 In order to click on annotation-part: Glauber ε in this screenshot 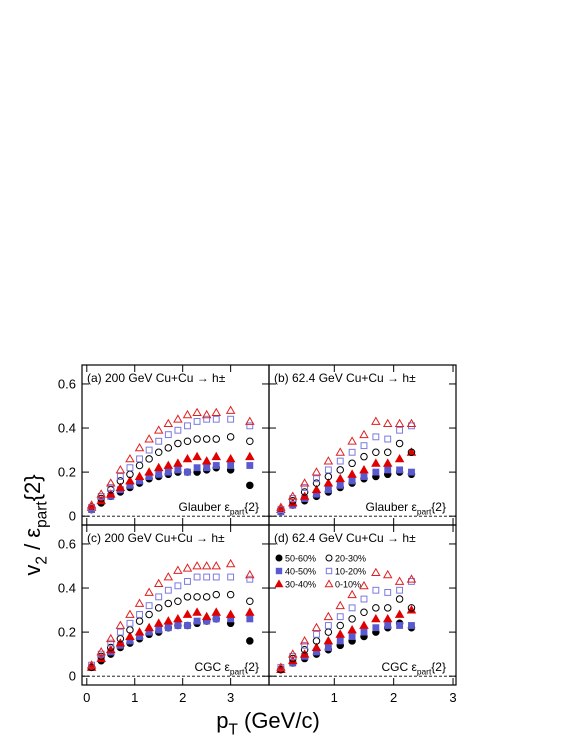, I will do `click(204, 507)`.